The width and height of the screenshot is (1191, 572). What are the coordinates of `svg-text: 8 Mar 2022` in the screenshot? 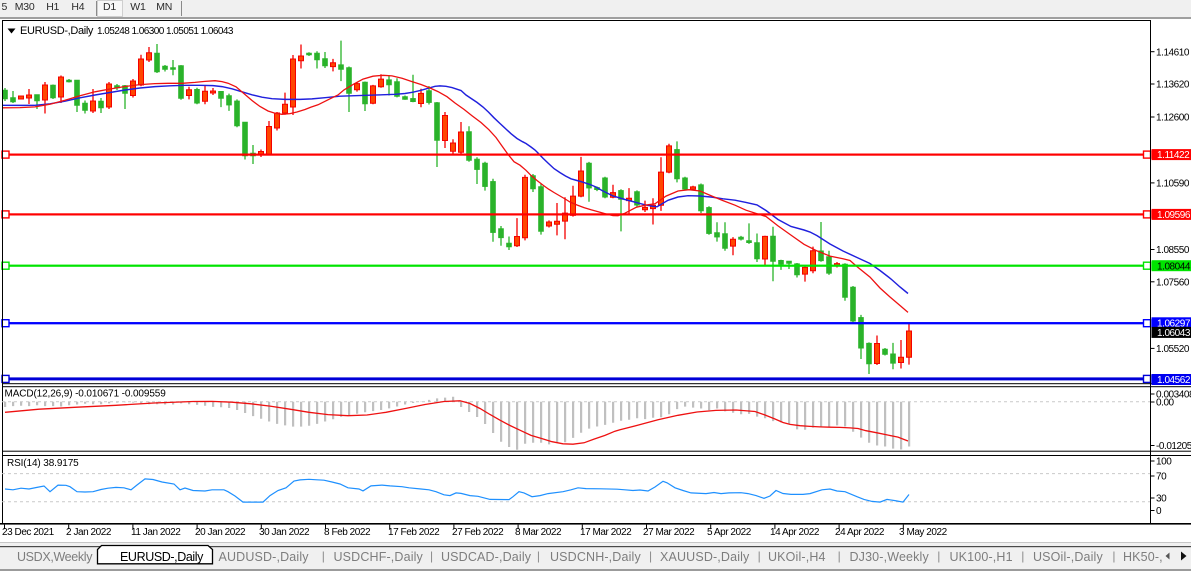 It's located at (538, 532).